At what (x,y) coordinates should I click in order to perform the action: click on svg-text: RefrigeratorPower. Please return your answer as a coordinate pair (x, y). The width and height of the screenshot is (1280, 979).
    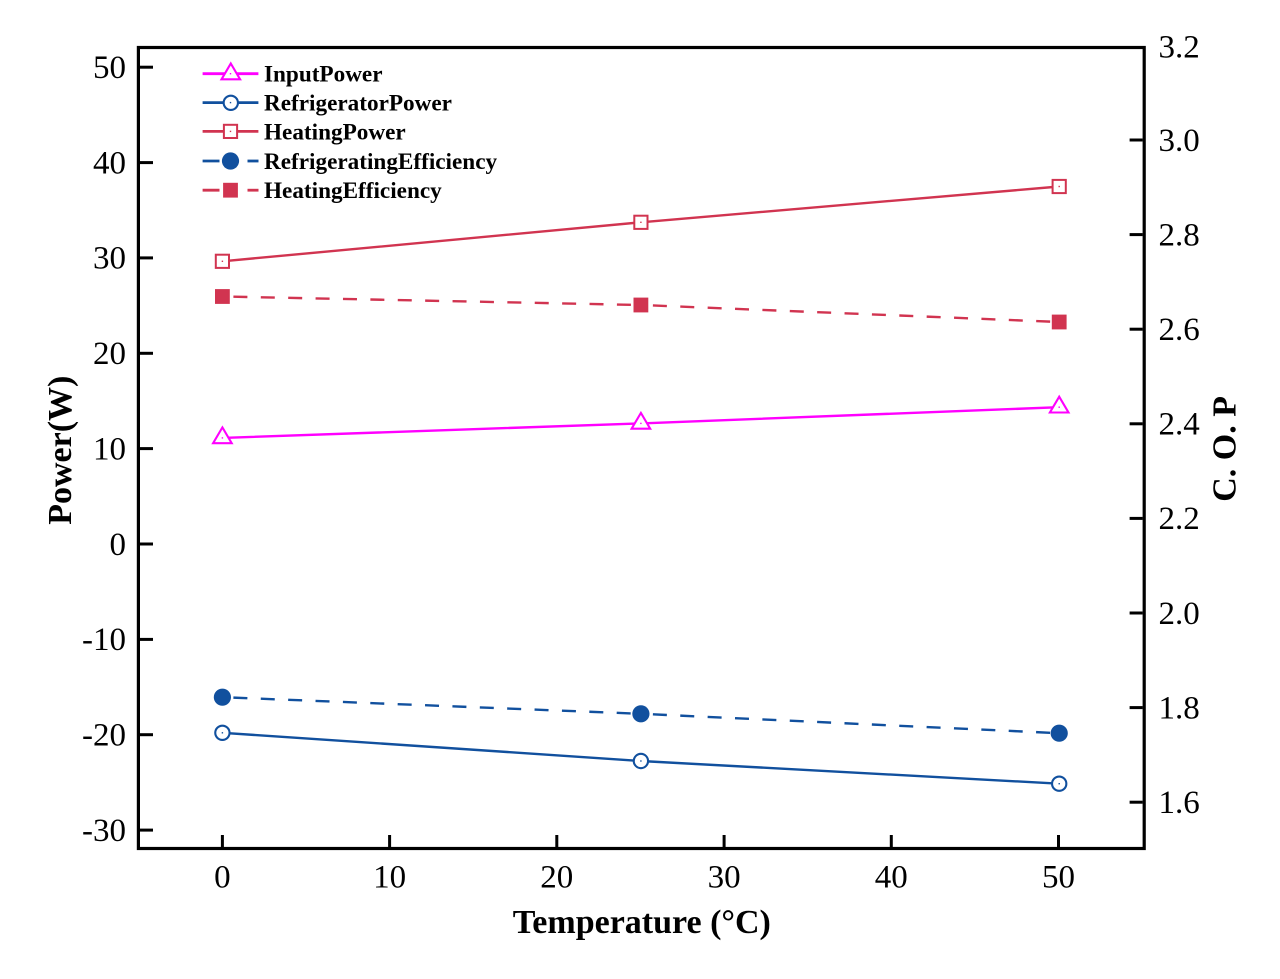
    Looking at the image, I should click on (358, 104).